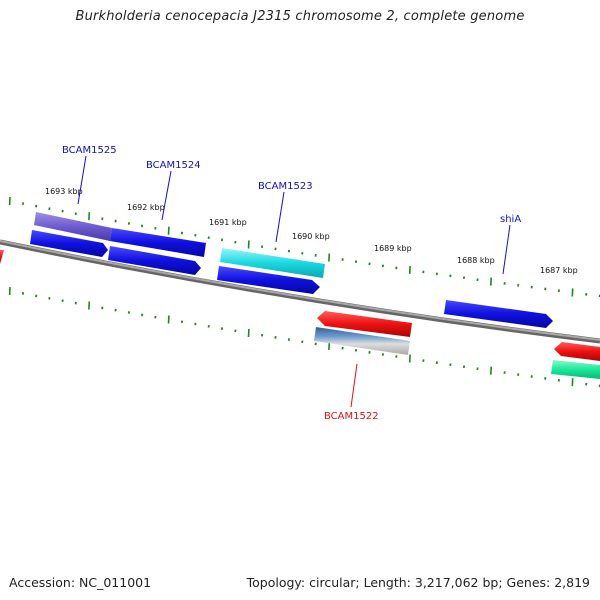  I want to click on leader-line-bcam1523, so click(280, 217).